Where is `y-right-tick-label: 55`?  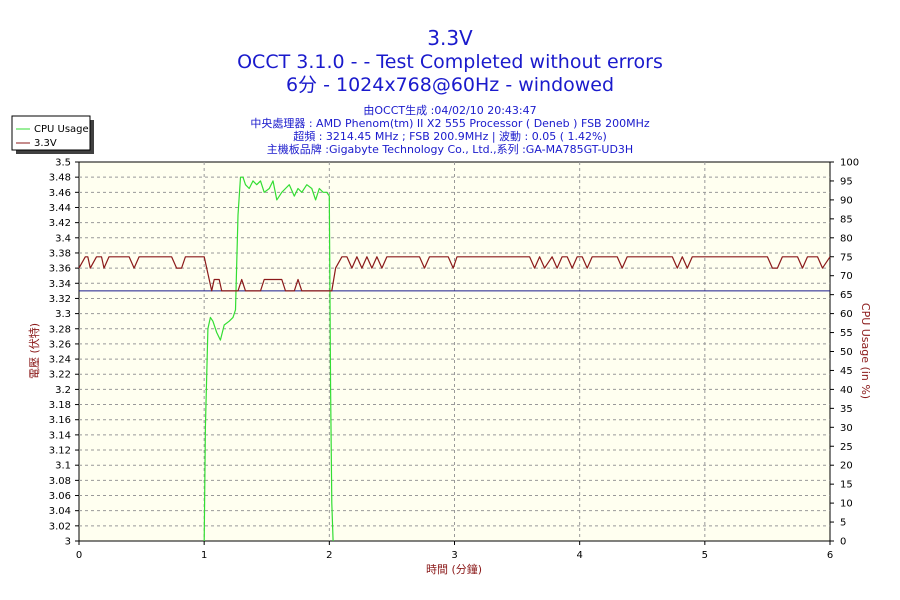
y-right-tick-label: 55 is located at coordinates (846, 333).